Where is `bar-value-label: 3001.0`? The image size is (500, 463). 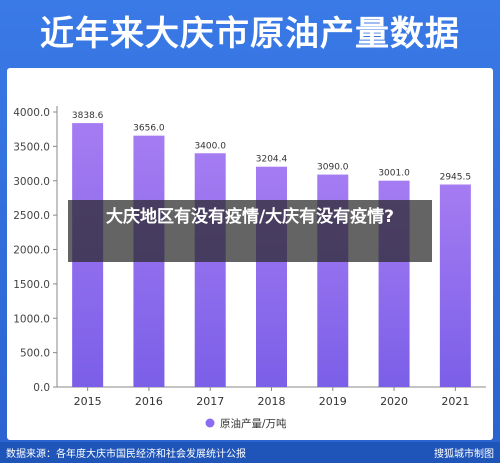
bar-value-label: 3001.0 is located at coordinates (394, 174).